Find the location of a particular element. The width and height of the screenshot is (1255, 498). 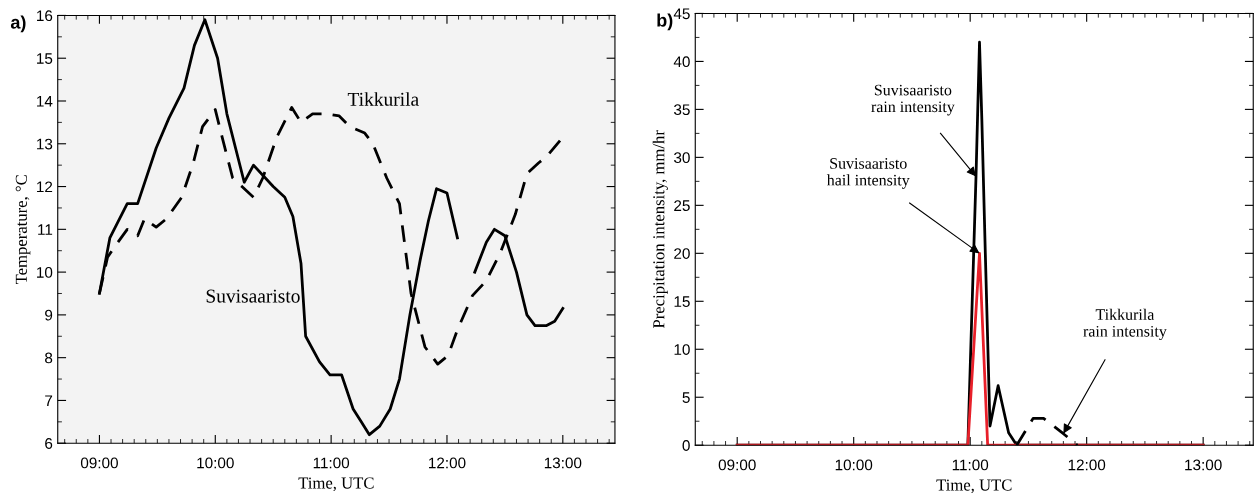

text: b) is located at coordinates (665, 22).